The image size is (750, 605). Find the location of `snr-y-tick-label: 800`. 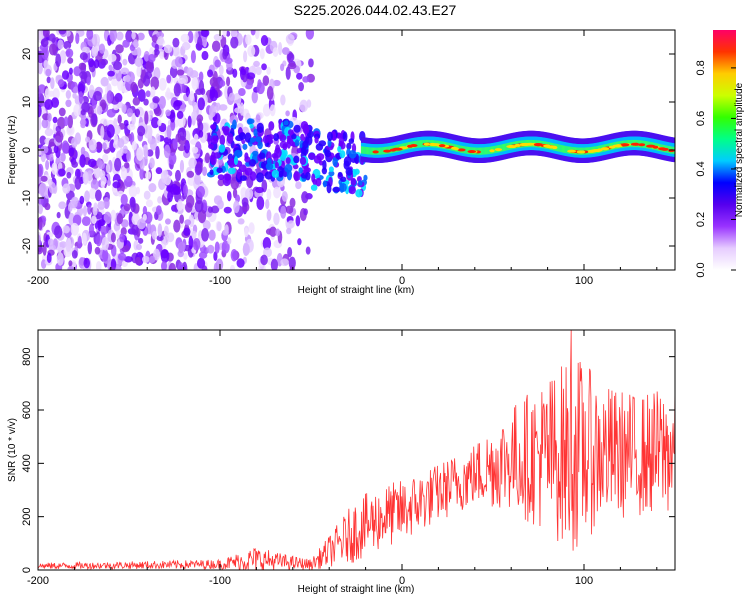

snr-y-tick-label: 800 is located at coordinates (27, 356).